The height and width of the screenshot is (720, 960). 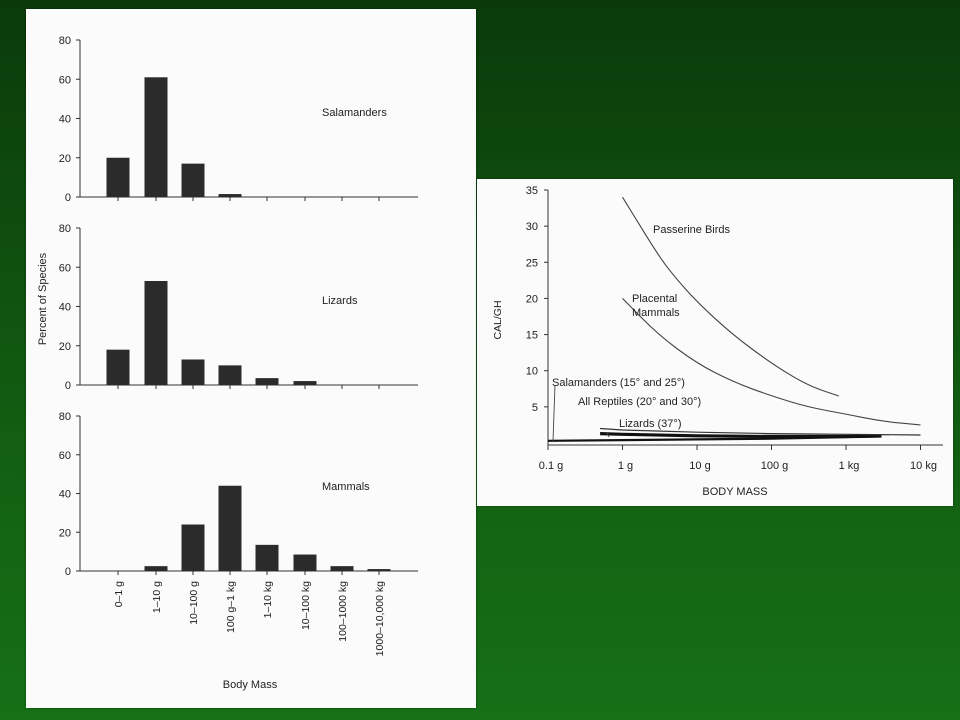 I want to click on x-tick-label: 100 g–1 kg, so click(x=231, y=607).